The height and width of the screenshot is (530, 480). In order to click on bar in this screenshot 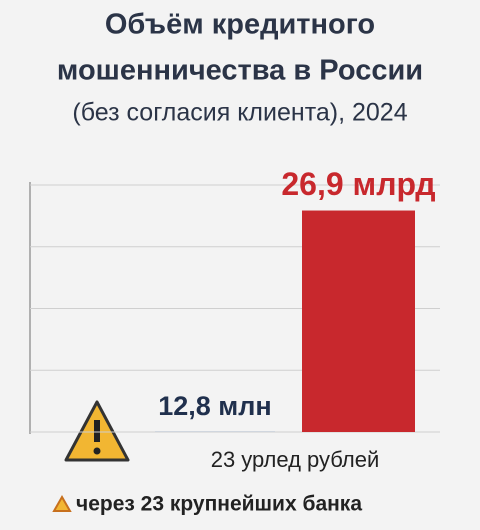, I will do `click(358, 321)`.